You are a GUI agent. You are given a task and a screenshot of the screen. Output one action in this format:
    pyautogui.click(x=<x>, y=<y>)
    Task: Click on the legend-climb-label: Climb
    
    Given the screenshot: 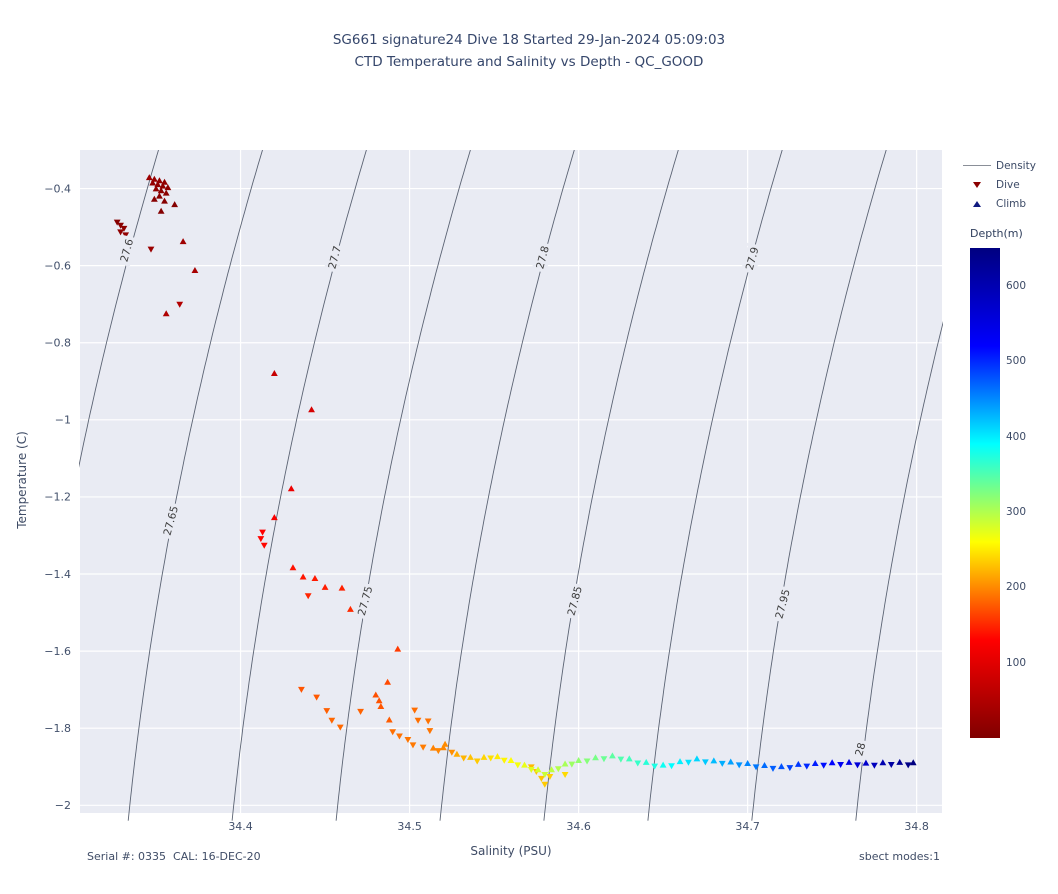 What is the action you would take?
    pyautogui.click(x=1011, y=203)
    